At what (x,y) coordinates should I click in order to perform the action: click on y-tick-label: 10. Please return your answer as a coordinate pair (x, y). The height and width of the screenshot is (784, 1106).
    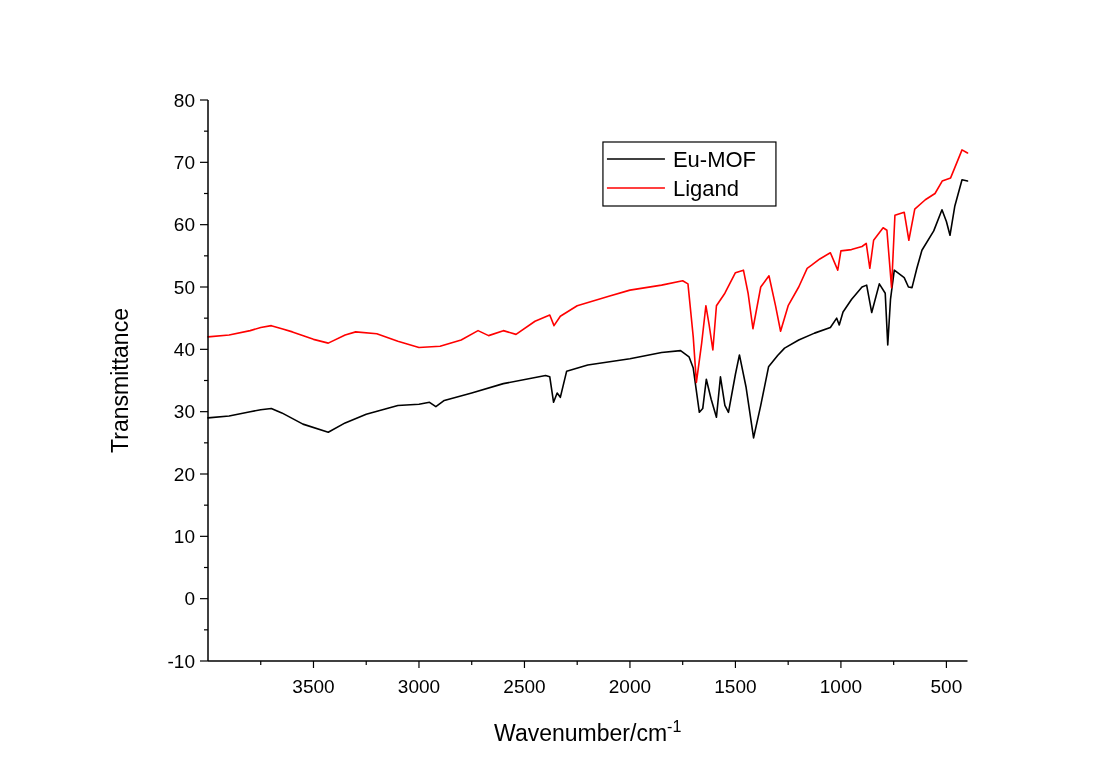
    Looking at the image, I should click on (184, 536).